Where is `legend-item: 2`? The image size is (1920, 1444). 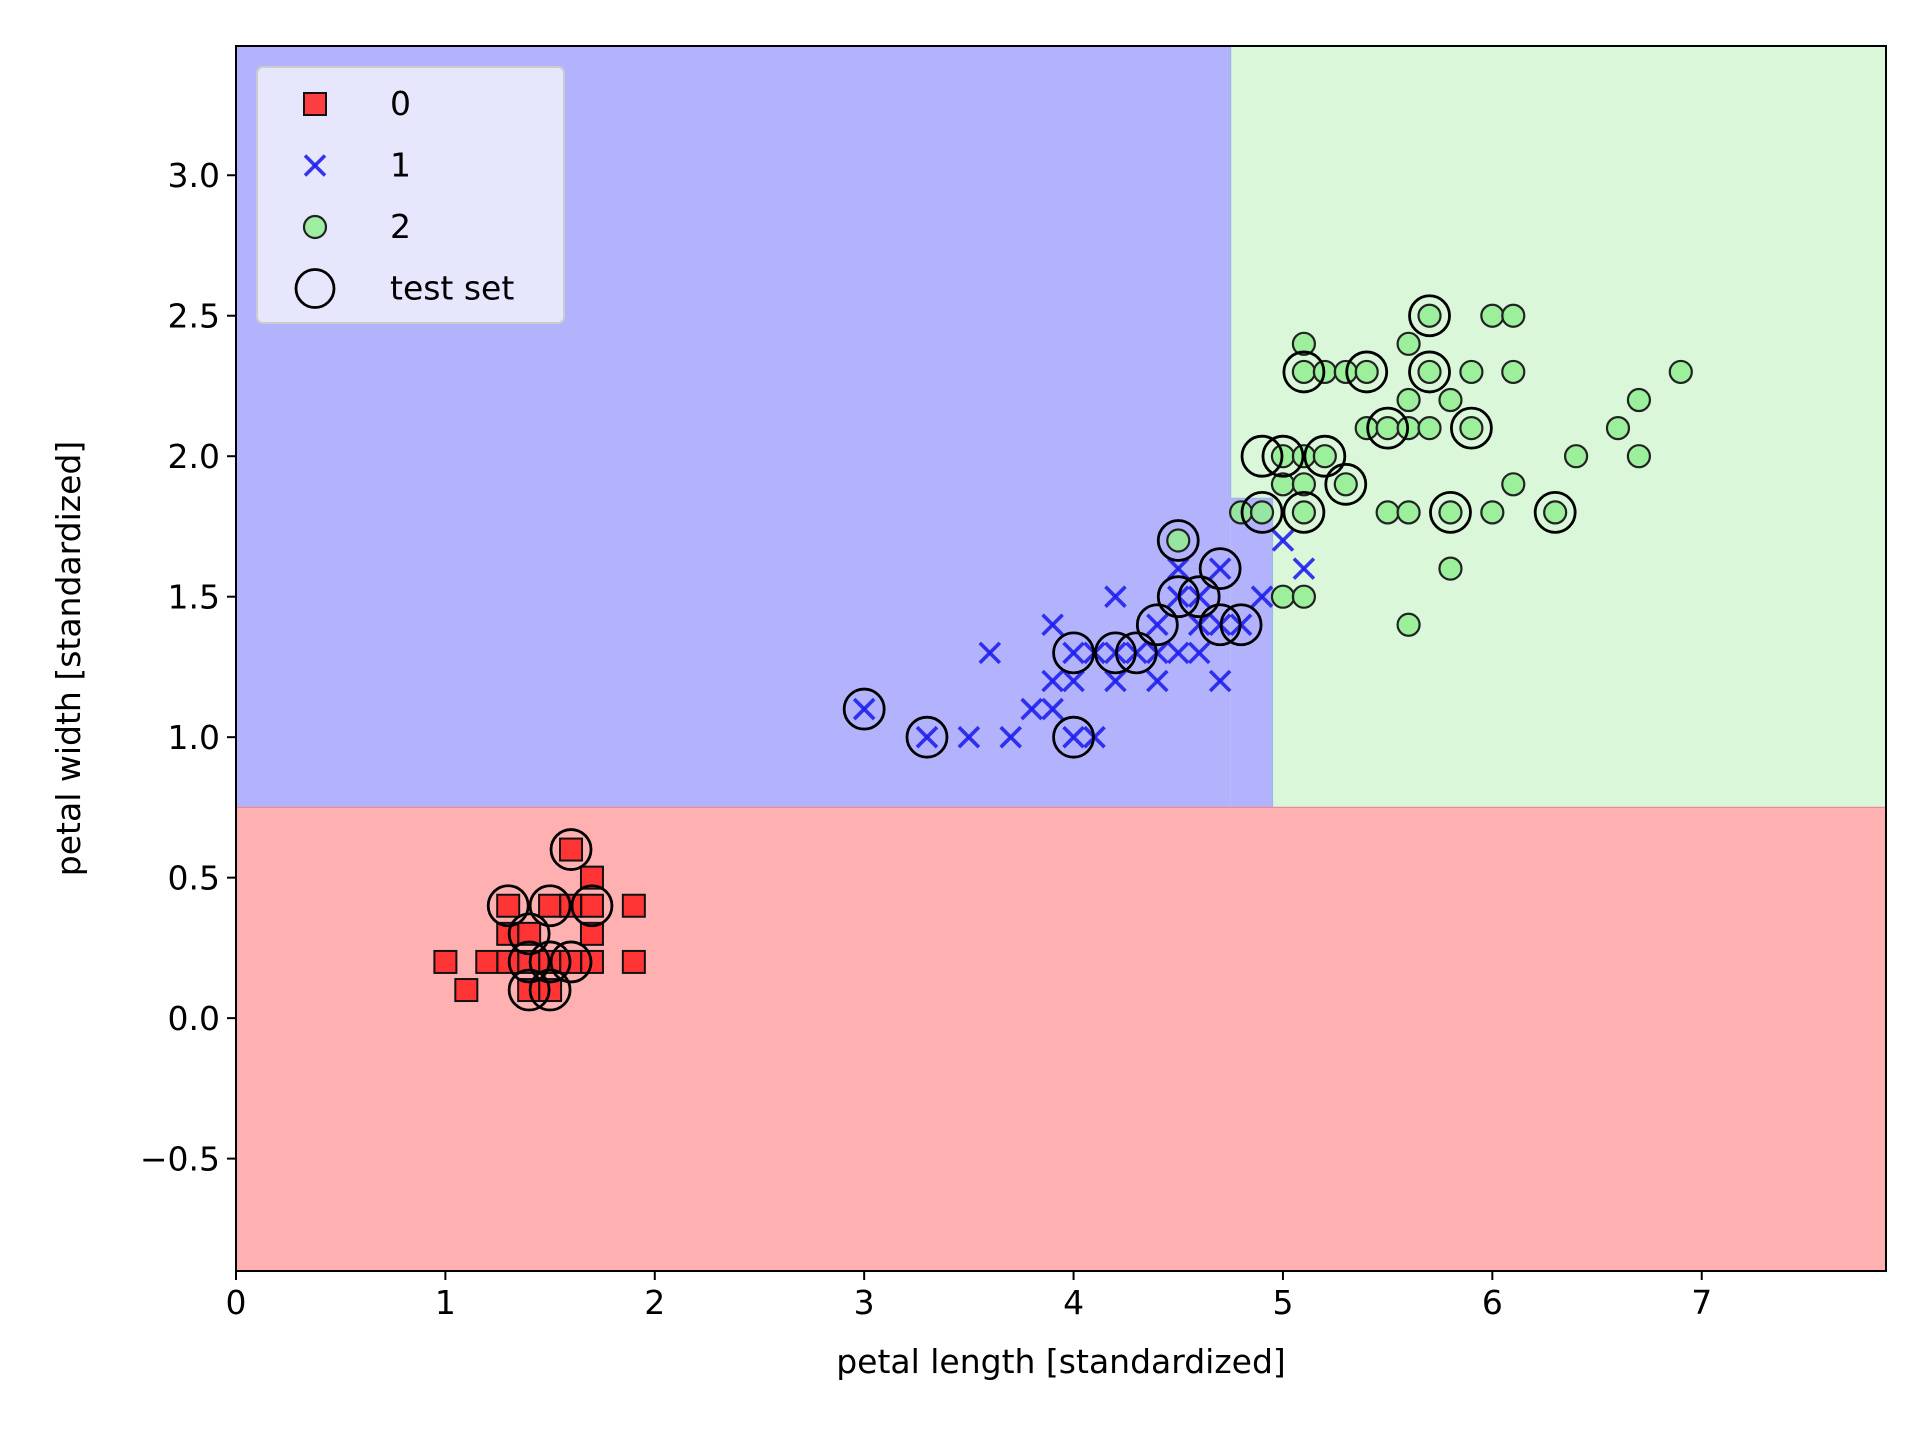 legend-item: 2 is located at coordinates (356, 226).